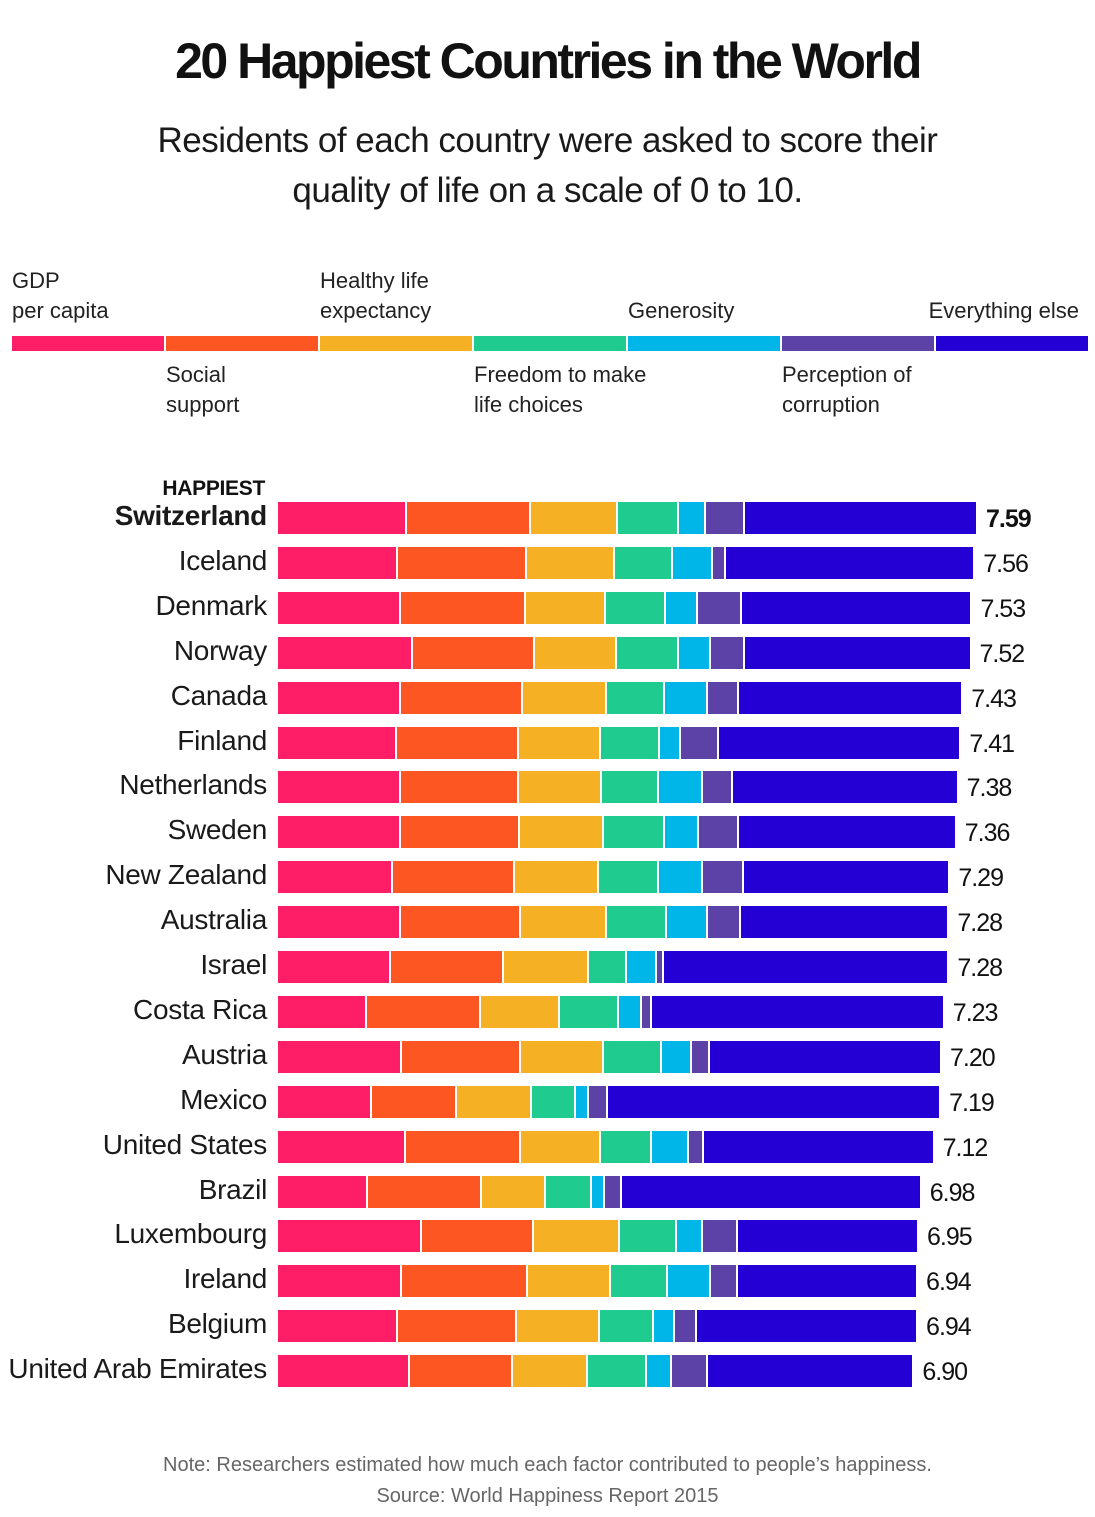 Image resolution: width=1095 pixels, height=1517 pixels. I want to click on chart-title: 20 Happiest Countries in the World, so click(548, 61).